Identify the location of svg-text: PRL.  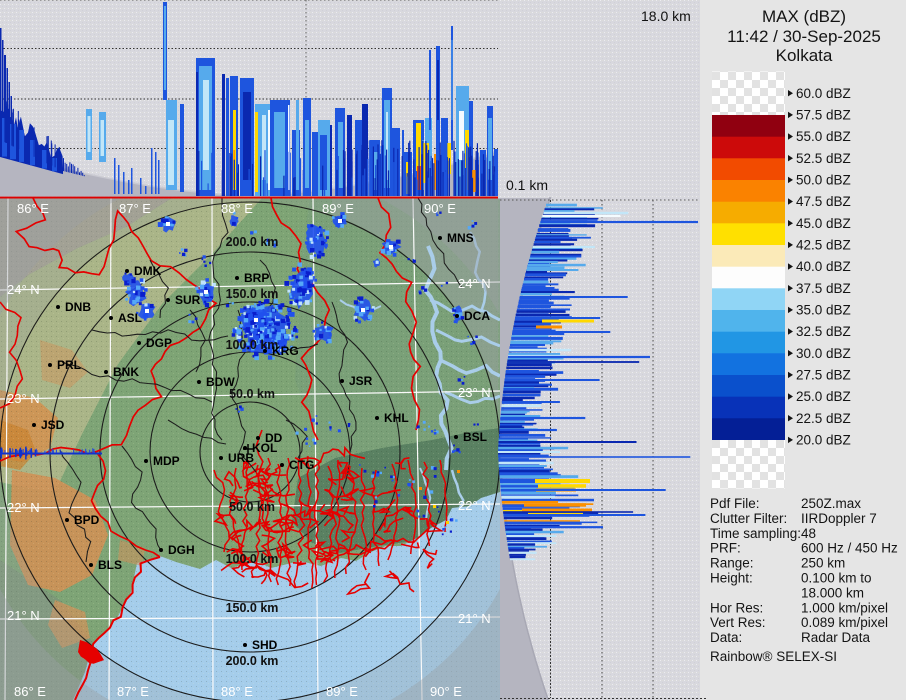
(69, 365).